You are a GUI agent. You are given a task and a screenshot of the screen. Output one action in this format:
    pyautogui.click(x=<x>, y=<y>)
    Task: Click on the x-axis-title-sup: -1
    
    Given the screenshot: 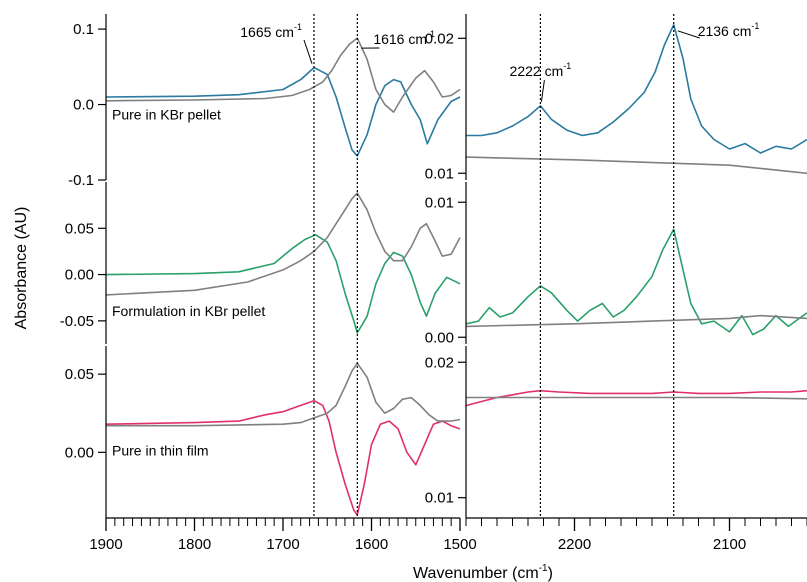 What is the action you would take?
    pyautogui.click(x=543, y=568)
    